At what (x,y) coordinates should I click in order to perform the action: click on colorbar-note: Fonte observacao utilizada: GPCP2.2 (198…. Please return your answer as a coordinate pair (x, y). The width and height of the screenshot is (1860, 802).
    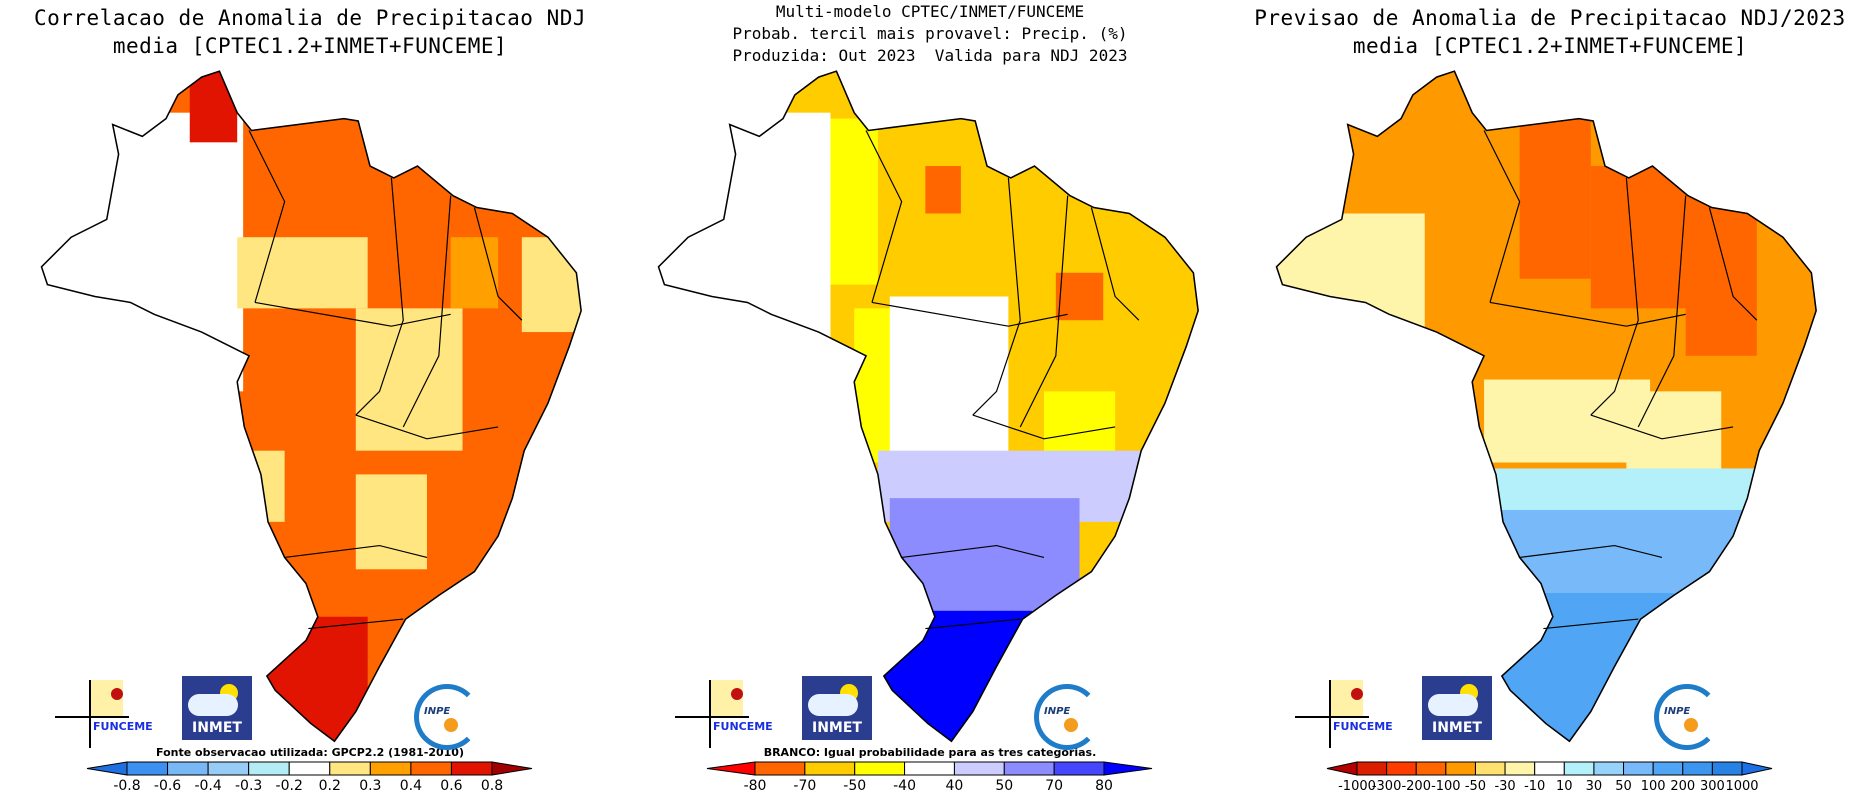
    Looking at the image, I should click on (310, 752).